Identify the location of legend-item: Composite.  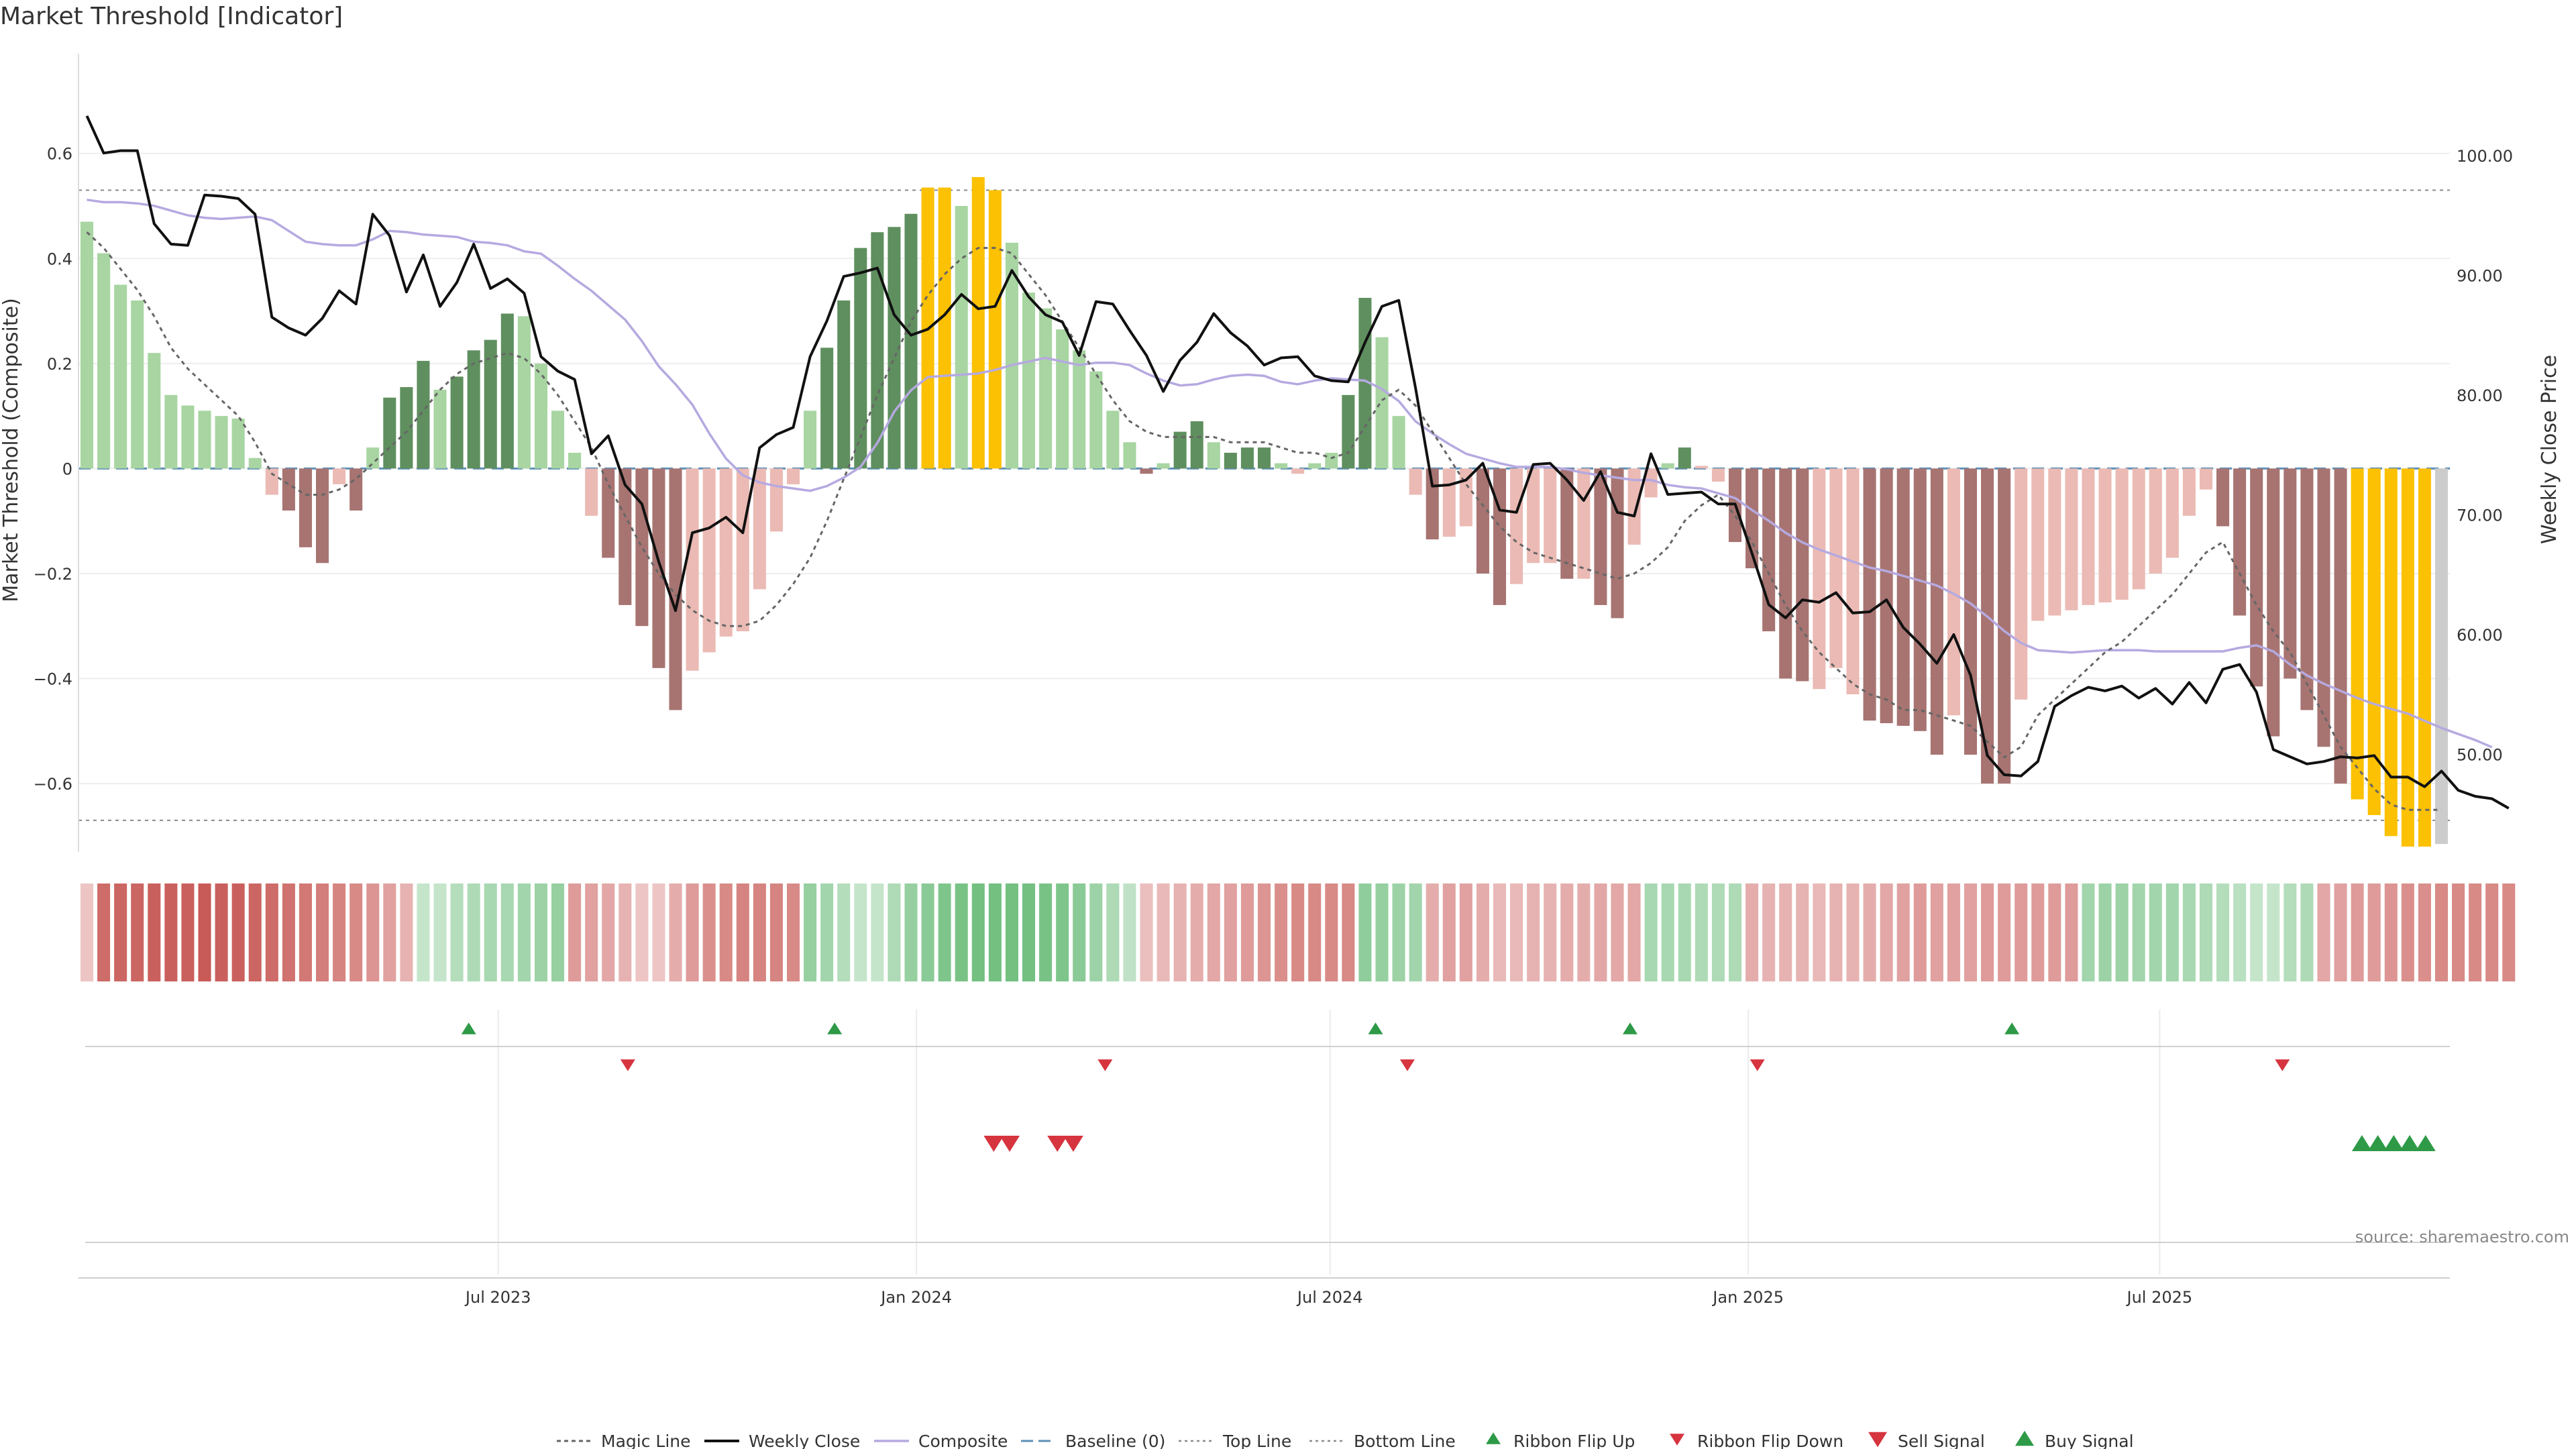
(941, 1440).